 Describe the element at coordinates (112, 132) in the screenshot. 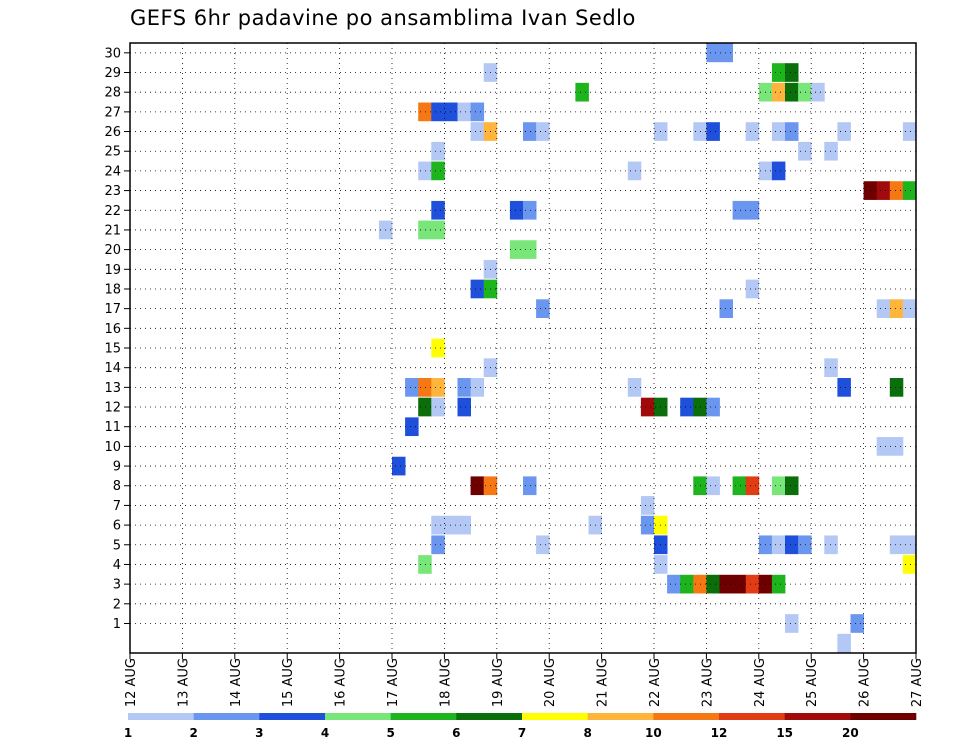

I see `y-tick-label: 26` at that location.